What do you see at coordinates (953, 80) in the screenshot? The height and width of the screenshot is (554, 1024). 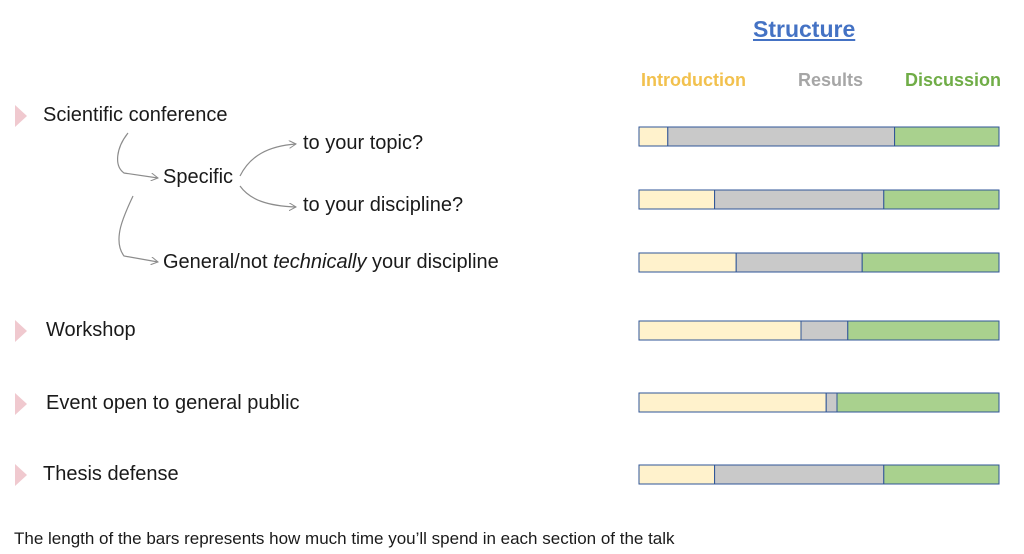 I see `legend-discussion: Discussion` at bounding box center [953, 80].